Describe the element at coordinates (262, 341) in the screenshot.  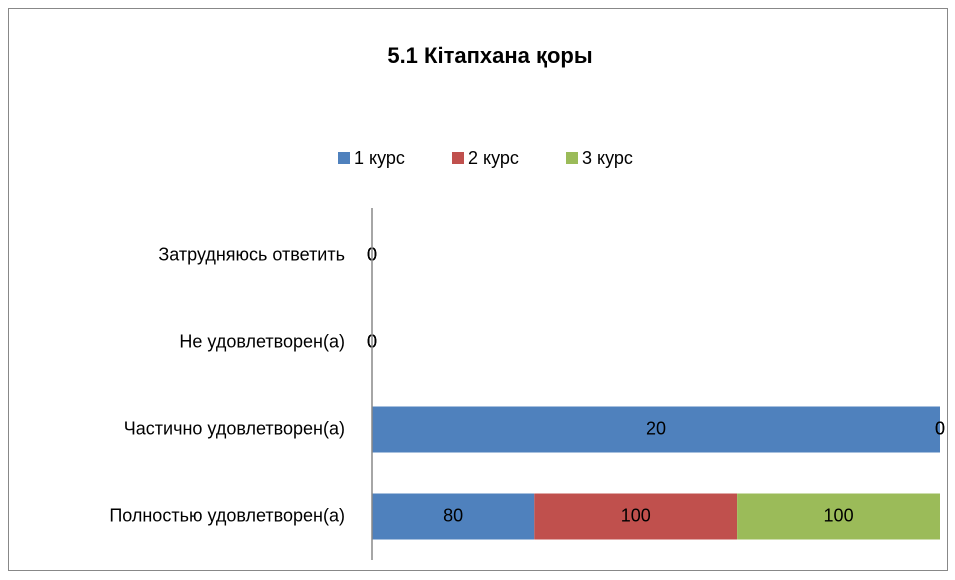
I see `y-tick-label: Не удовлетворен(а)` at that location.